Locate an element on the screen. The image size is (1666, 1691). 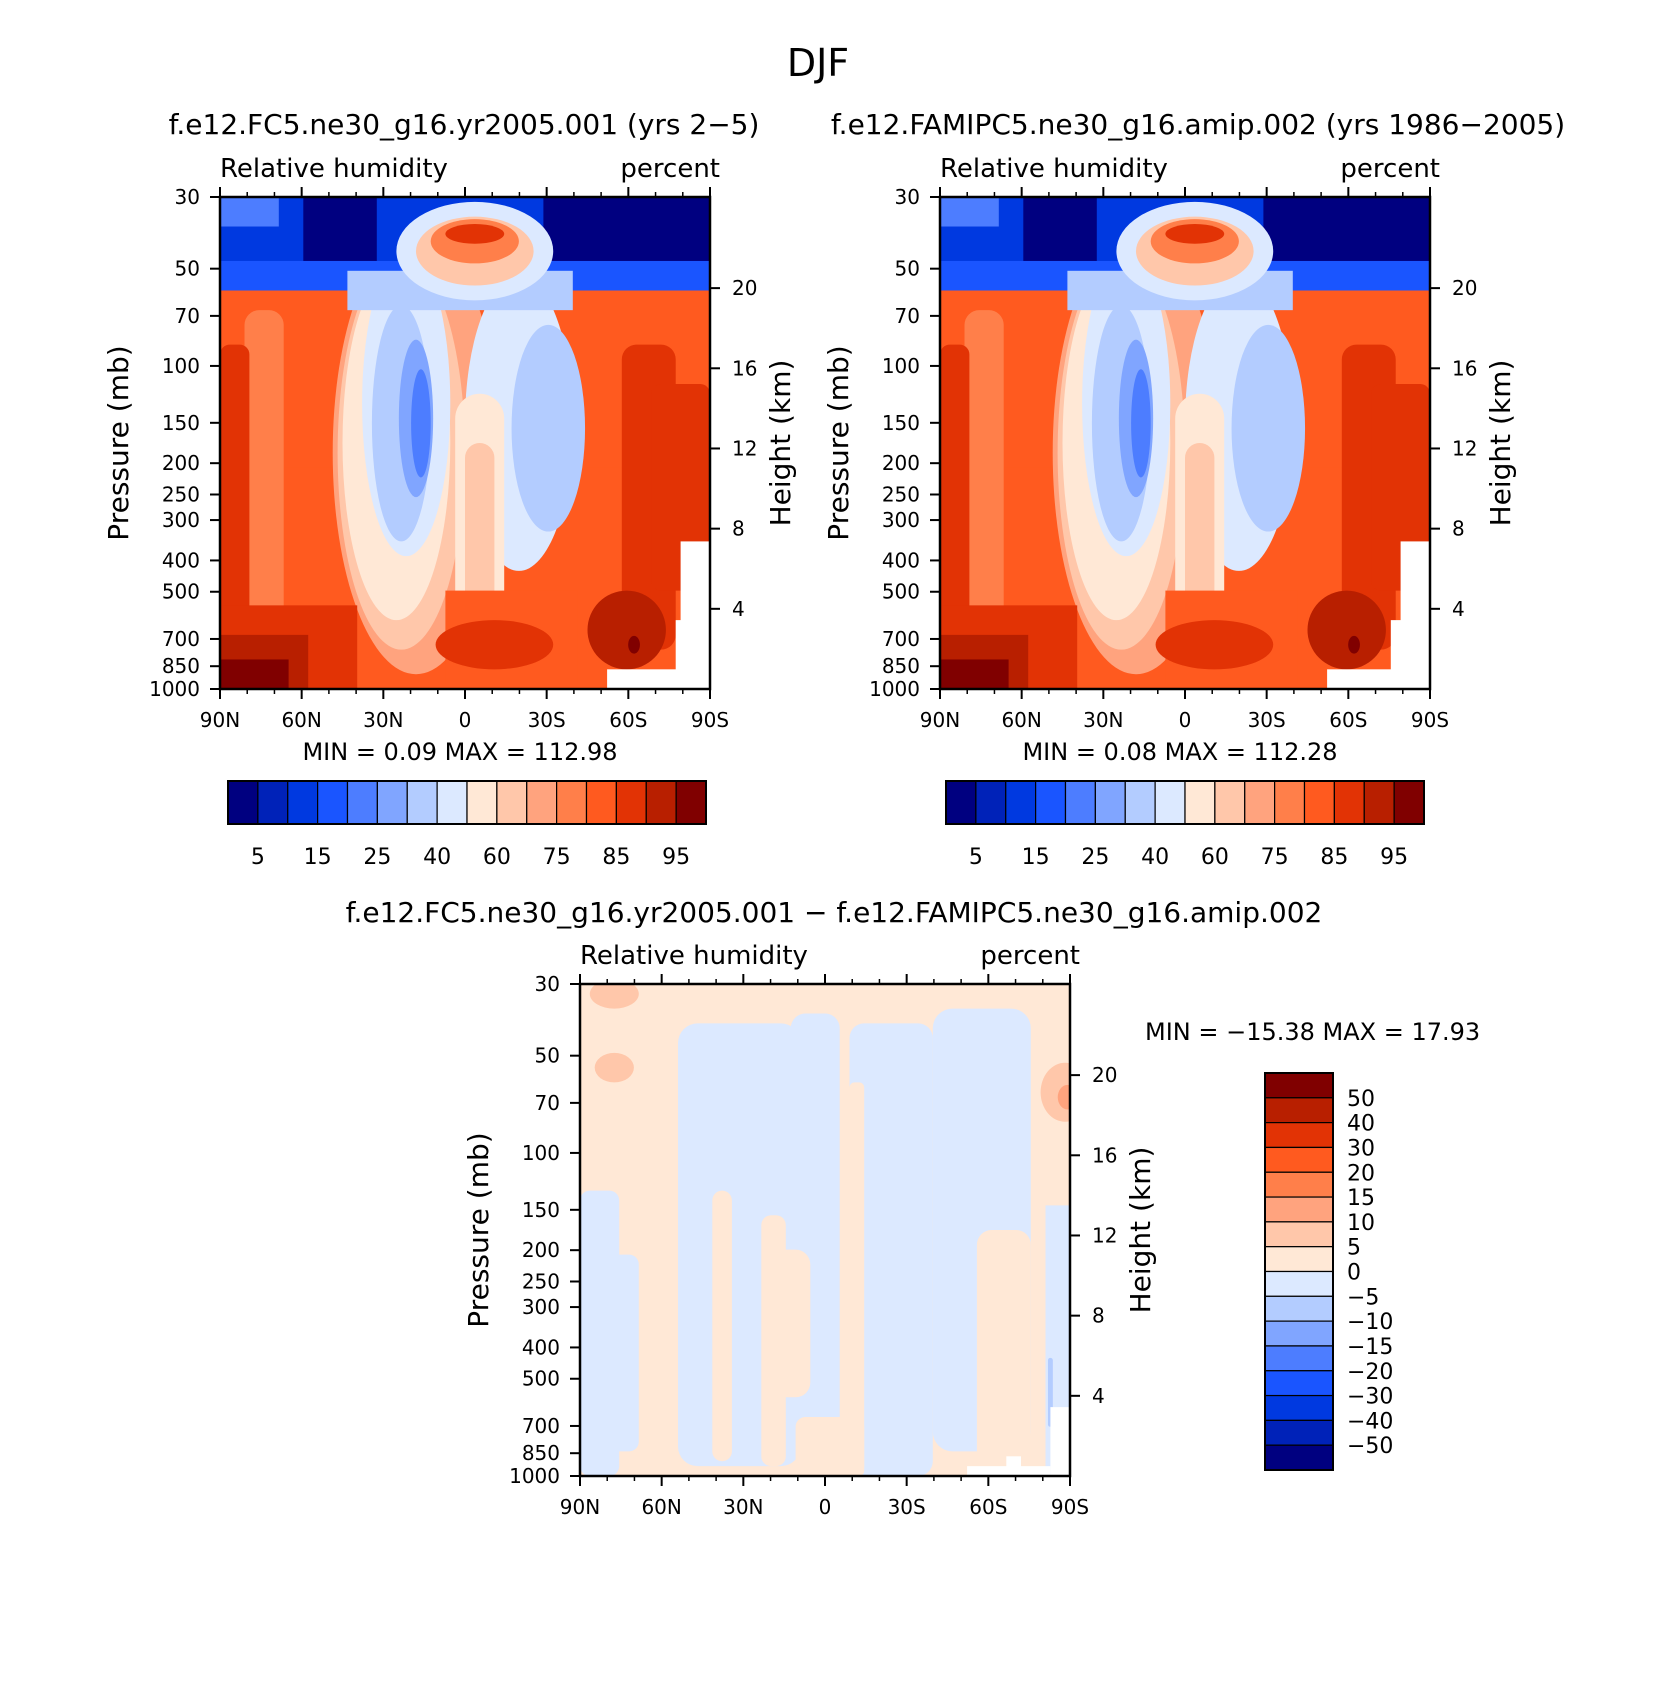
colorbar-label: 0 is located at coordinates (1354, 1273).